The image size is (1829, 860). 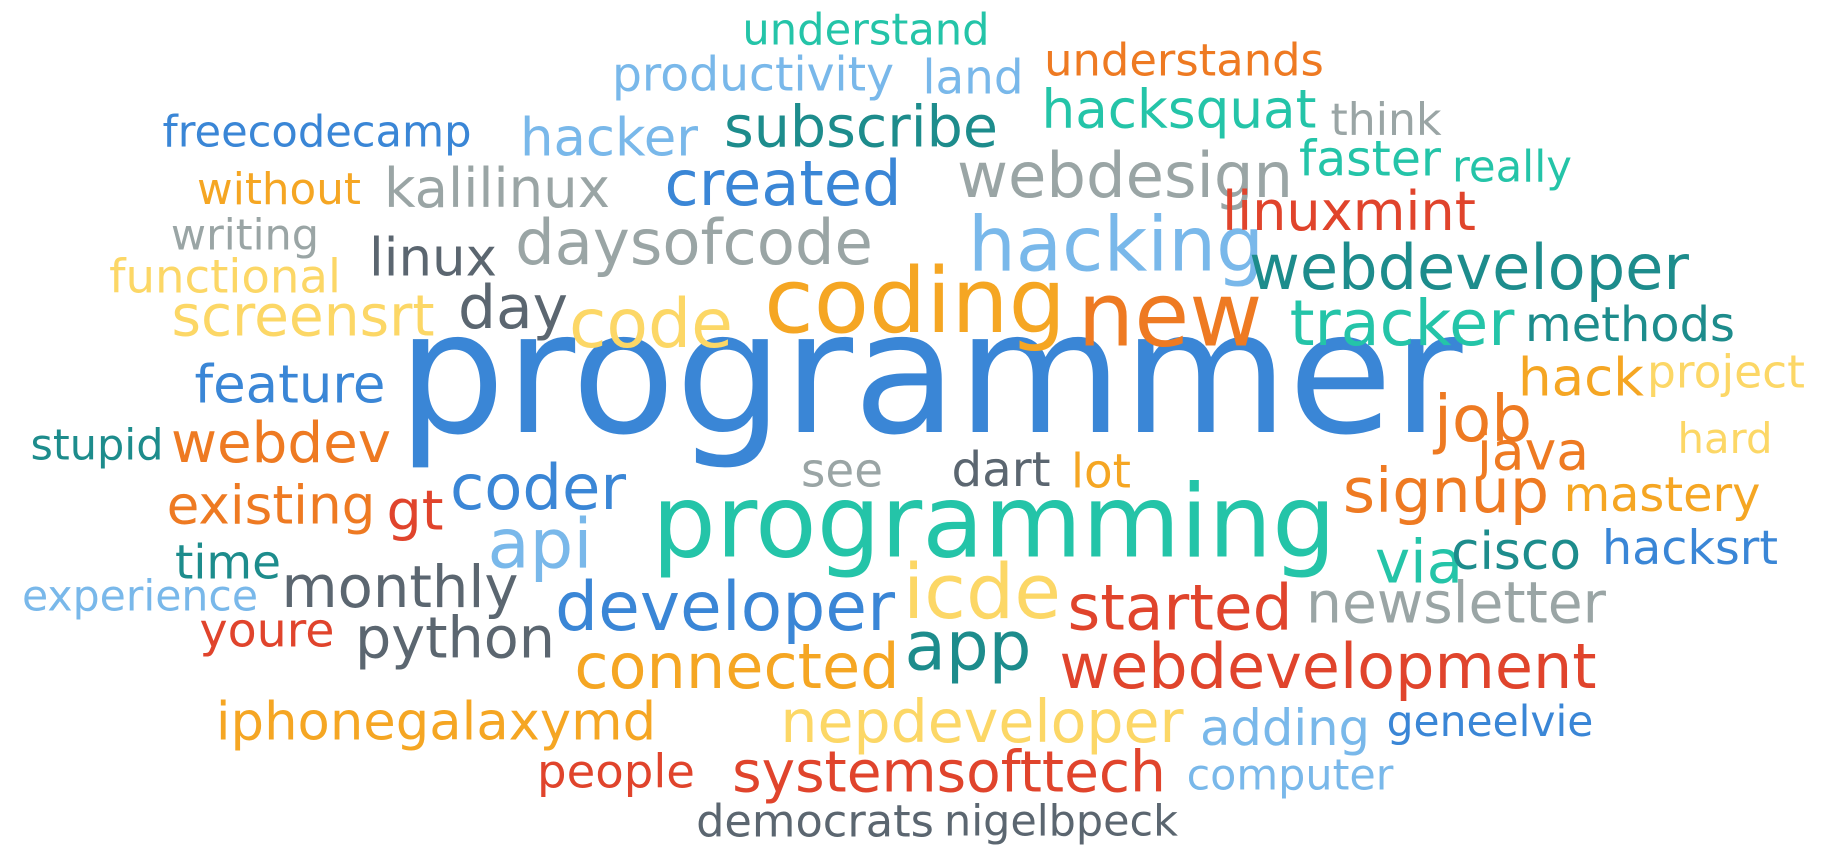 I want to click on word: hard, so click(x=1725, y=439).